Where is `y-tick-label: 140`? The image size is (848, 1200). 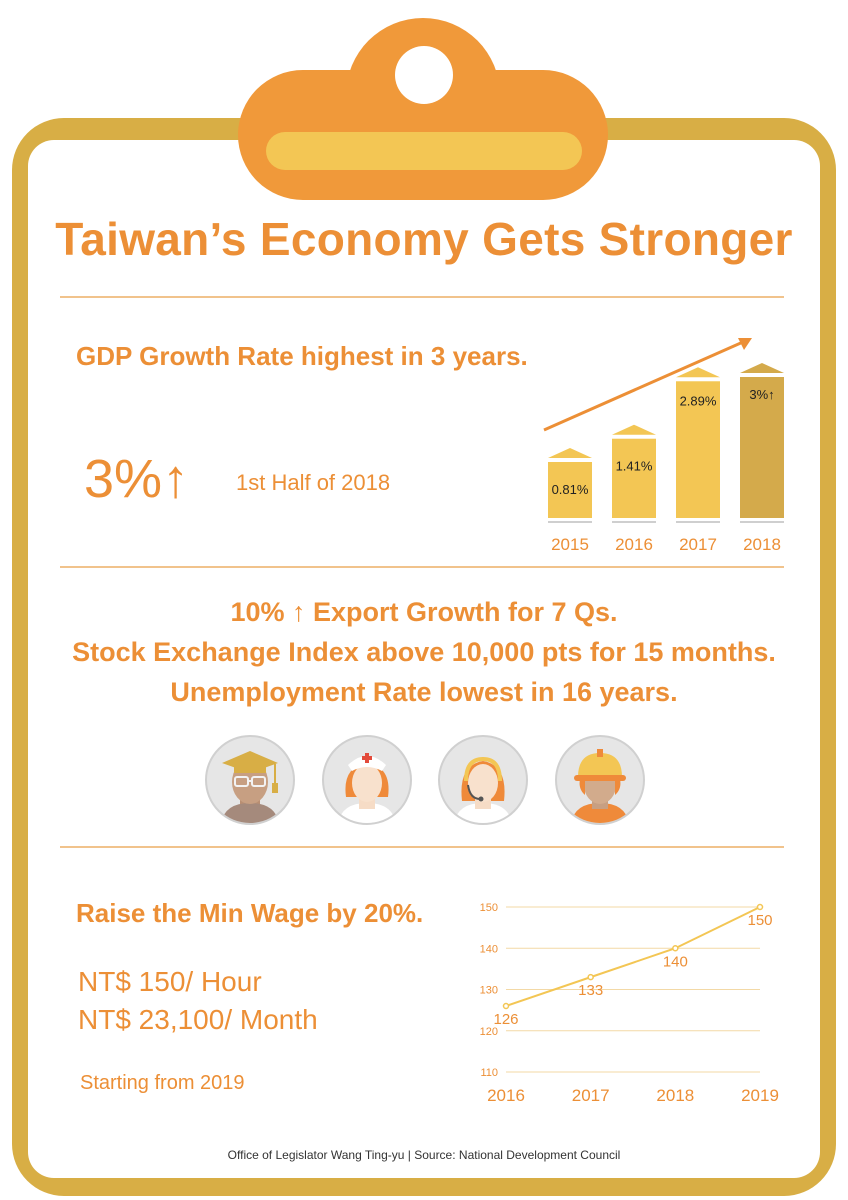
y-tick-label: 140 is located at coordinates (489, 949).